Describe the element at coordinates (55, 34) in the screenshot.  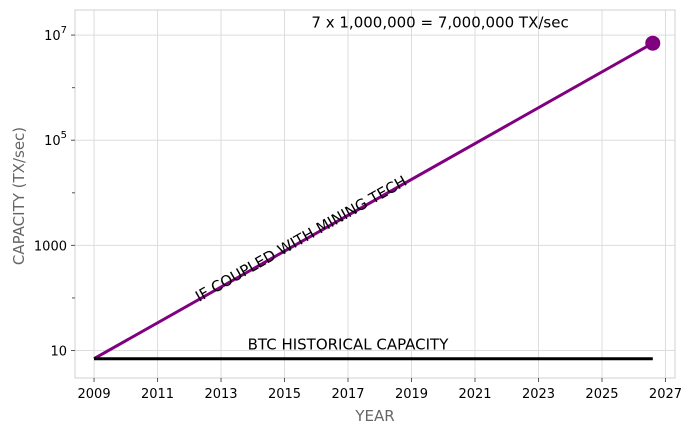
I see `y-tick-label: 10⁷` at that location.